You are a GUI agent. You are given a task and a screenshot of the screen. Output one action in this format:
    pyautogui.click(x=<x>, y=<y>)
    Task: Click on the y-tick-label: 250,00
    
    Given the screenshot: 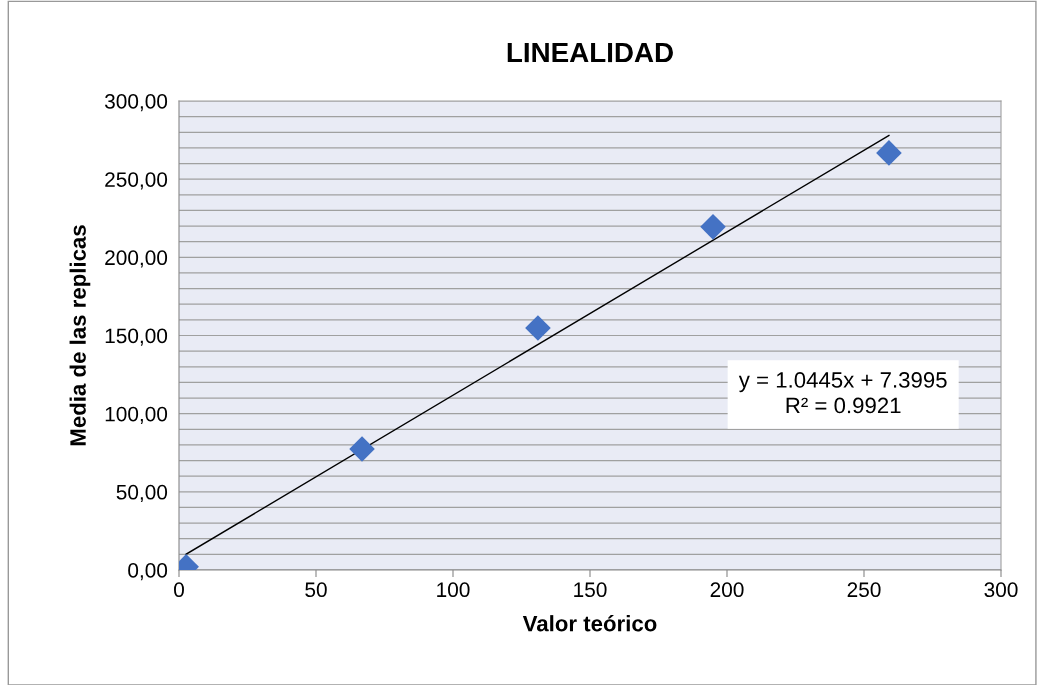 What is the action you would take?
    pyautogui.click(x=136, y=181)
    